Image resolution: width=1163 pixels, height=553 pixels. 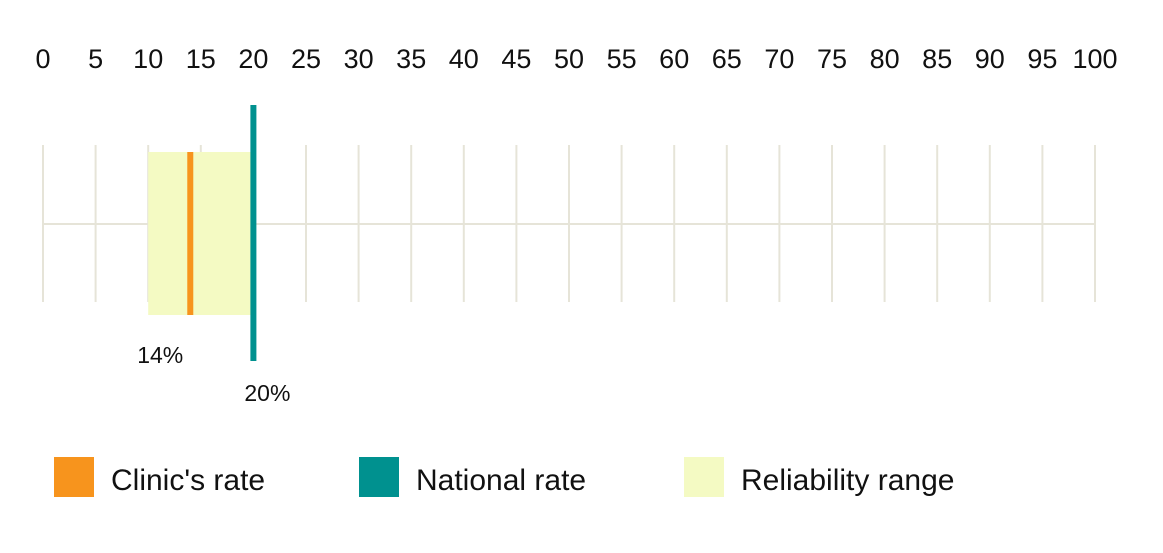 What do you see at coordinates (501, 480) in the screenshot?
I see `legend-label: National rate` at bounding box center [501, 480].